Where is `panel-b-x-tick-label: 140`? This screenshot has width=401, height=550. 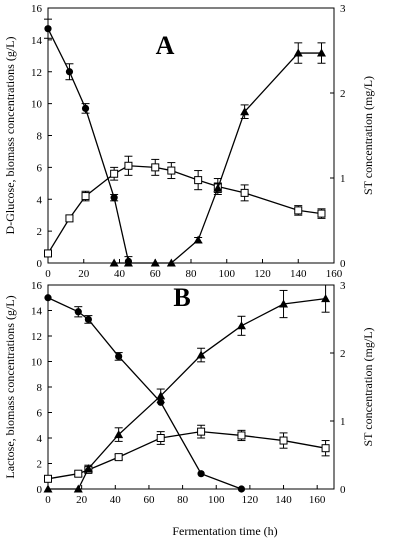
panel-b-x-tick-label: 140 is located at coordinates (283, 500).